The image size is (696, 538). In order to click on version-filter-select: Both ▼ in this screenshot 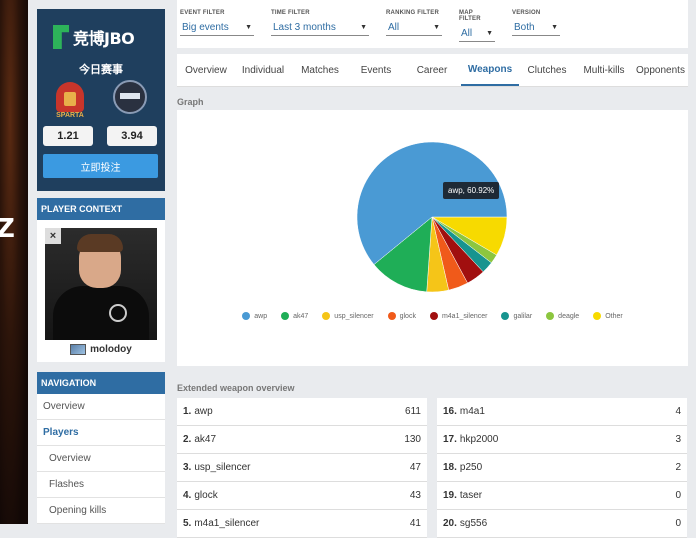, I will do `click(536, 28)`.